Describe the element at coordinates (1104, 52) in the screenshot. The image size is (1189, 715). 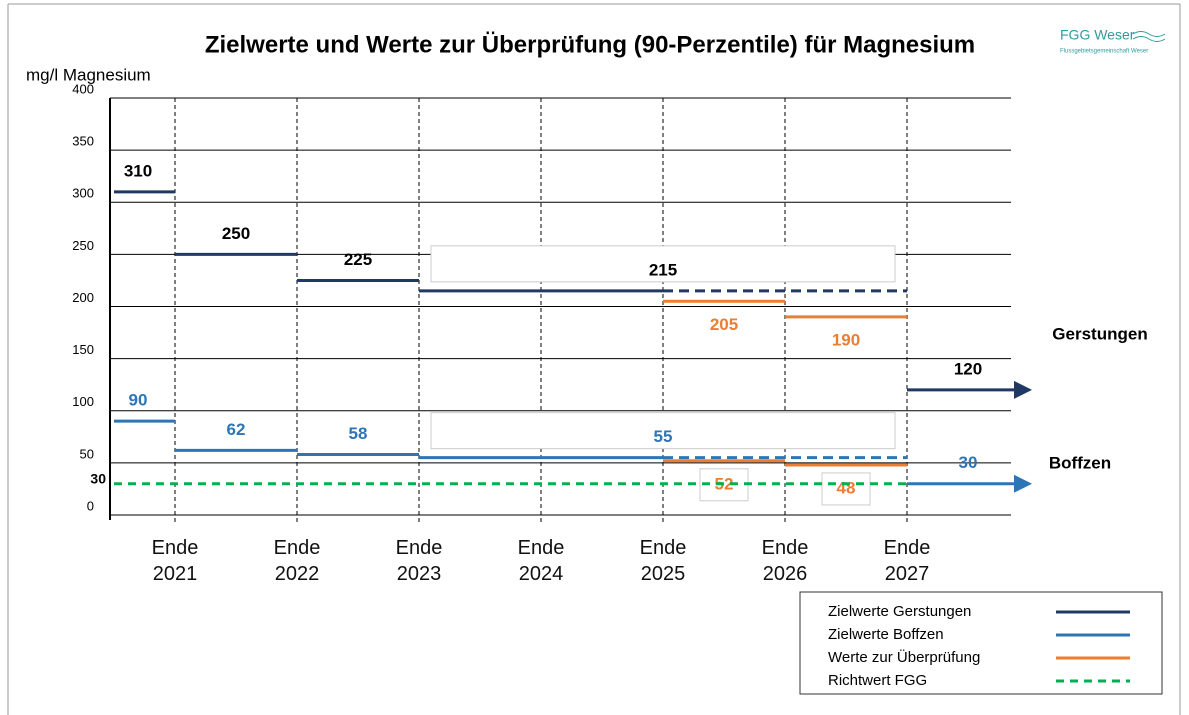
I see `logo-subtitle: Flussgebietsgemeinschaft Weser` at that location.